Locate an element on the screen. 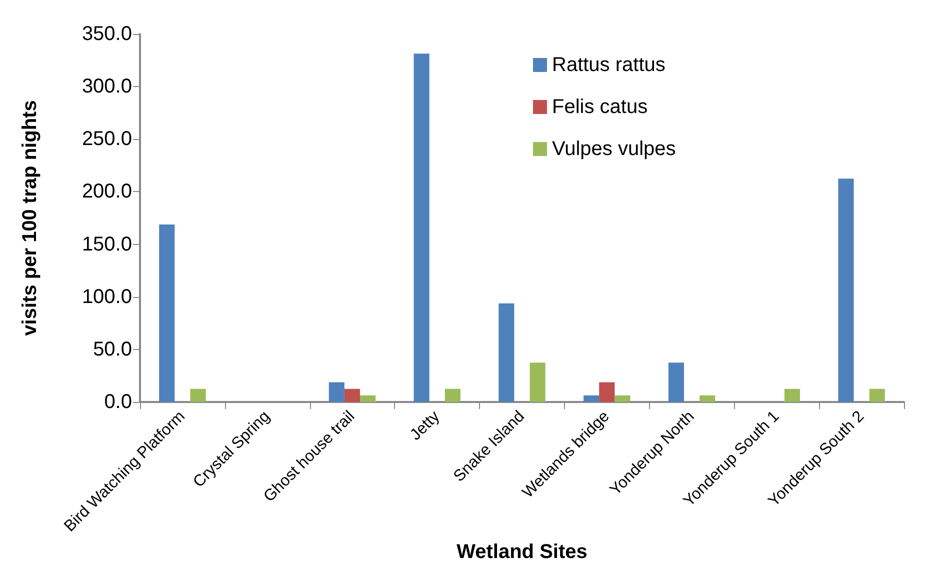  y-tick-label: 0.0 is located at coordinates (118, 402).